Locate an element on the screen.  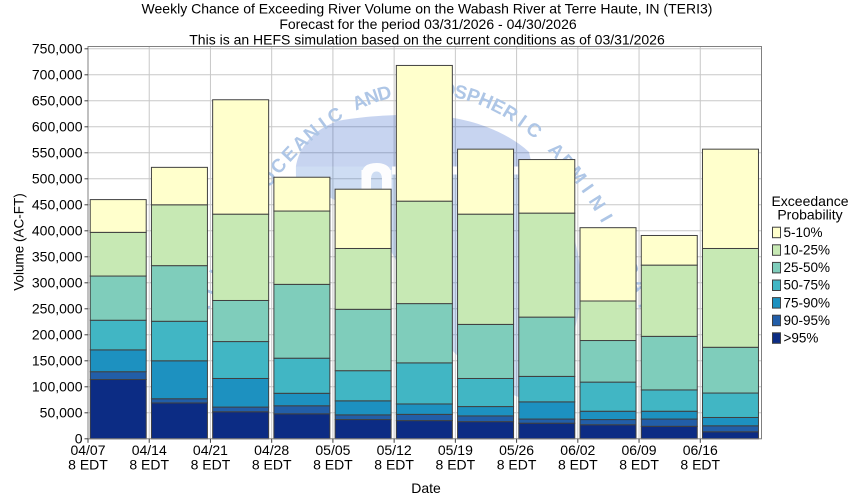
svg-text: 06/02 is located at coordinates (577, 450).